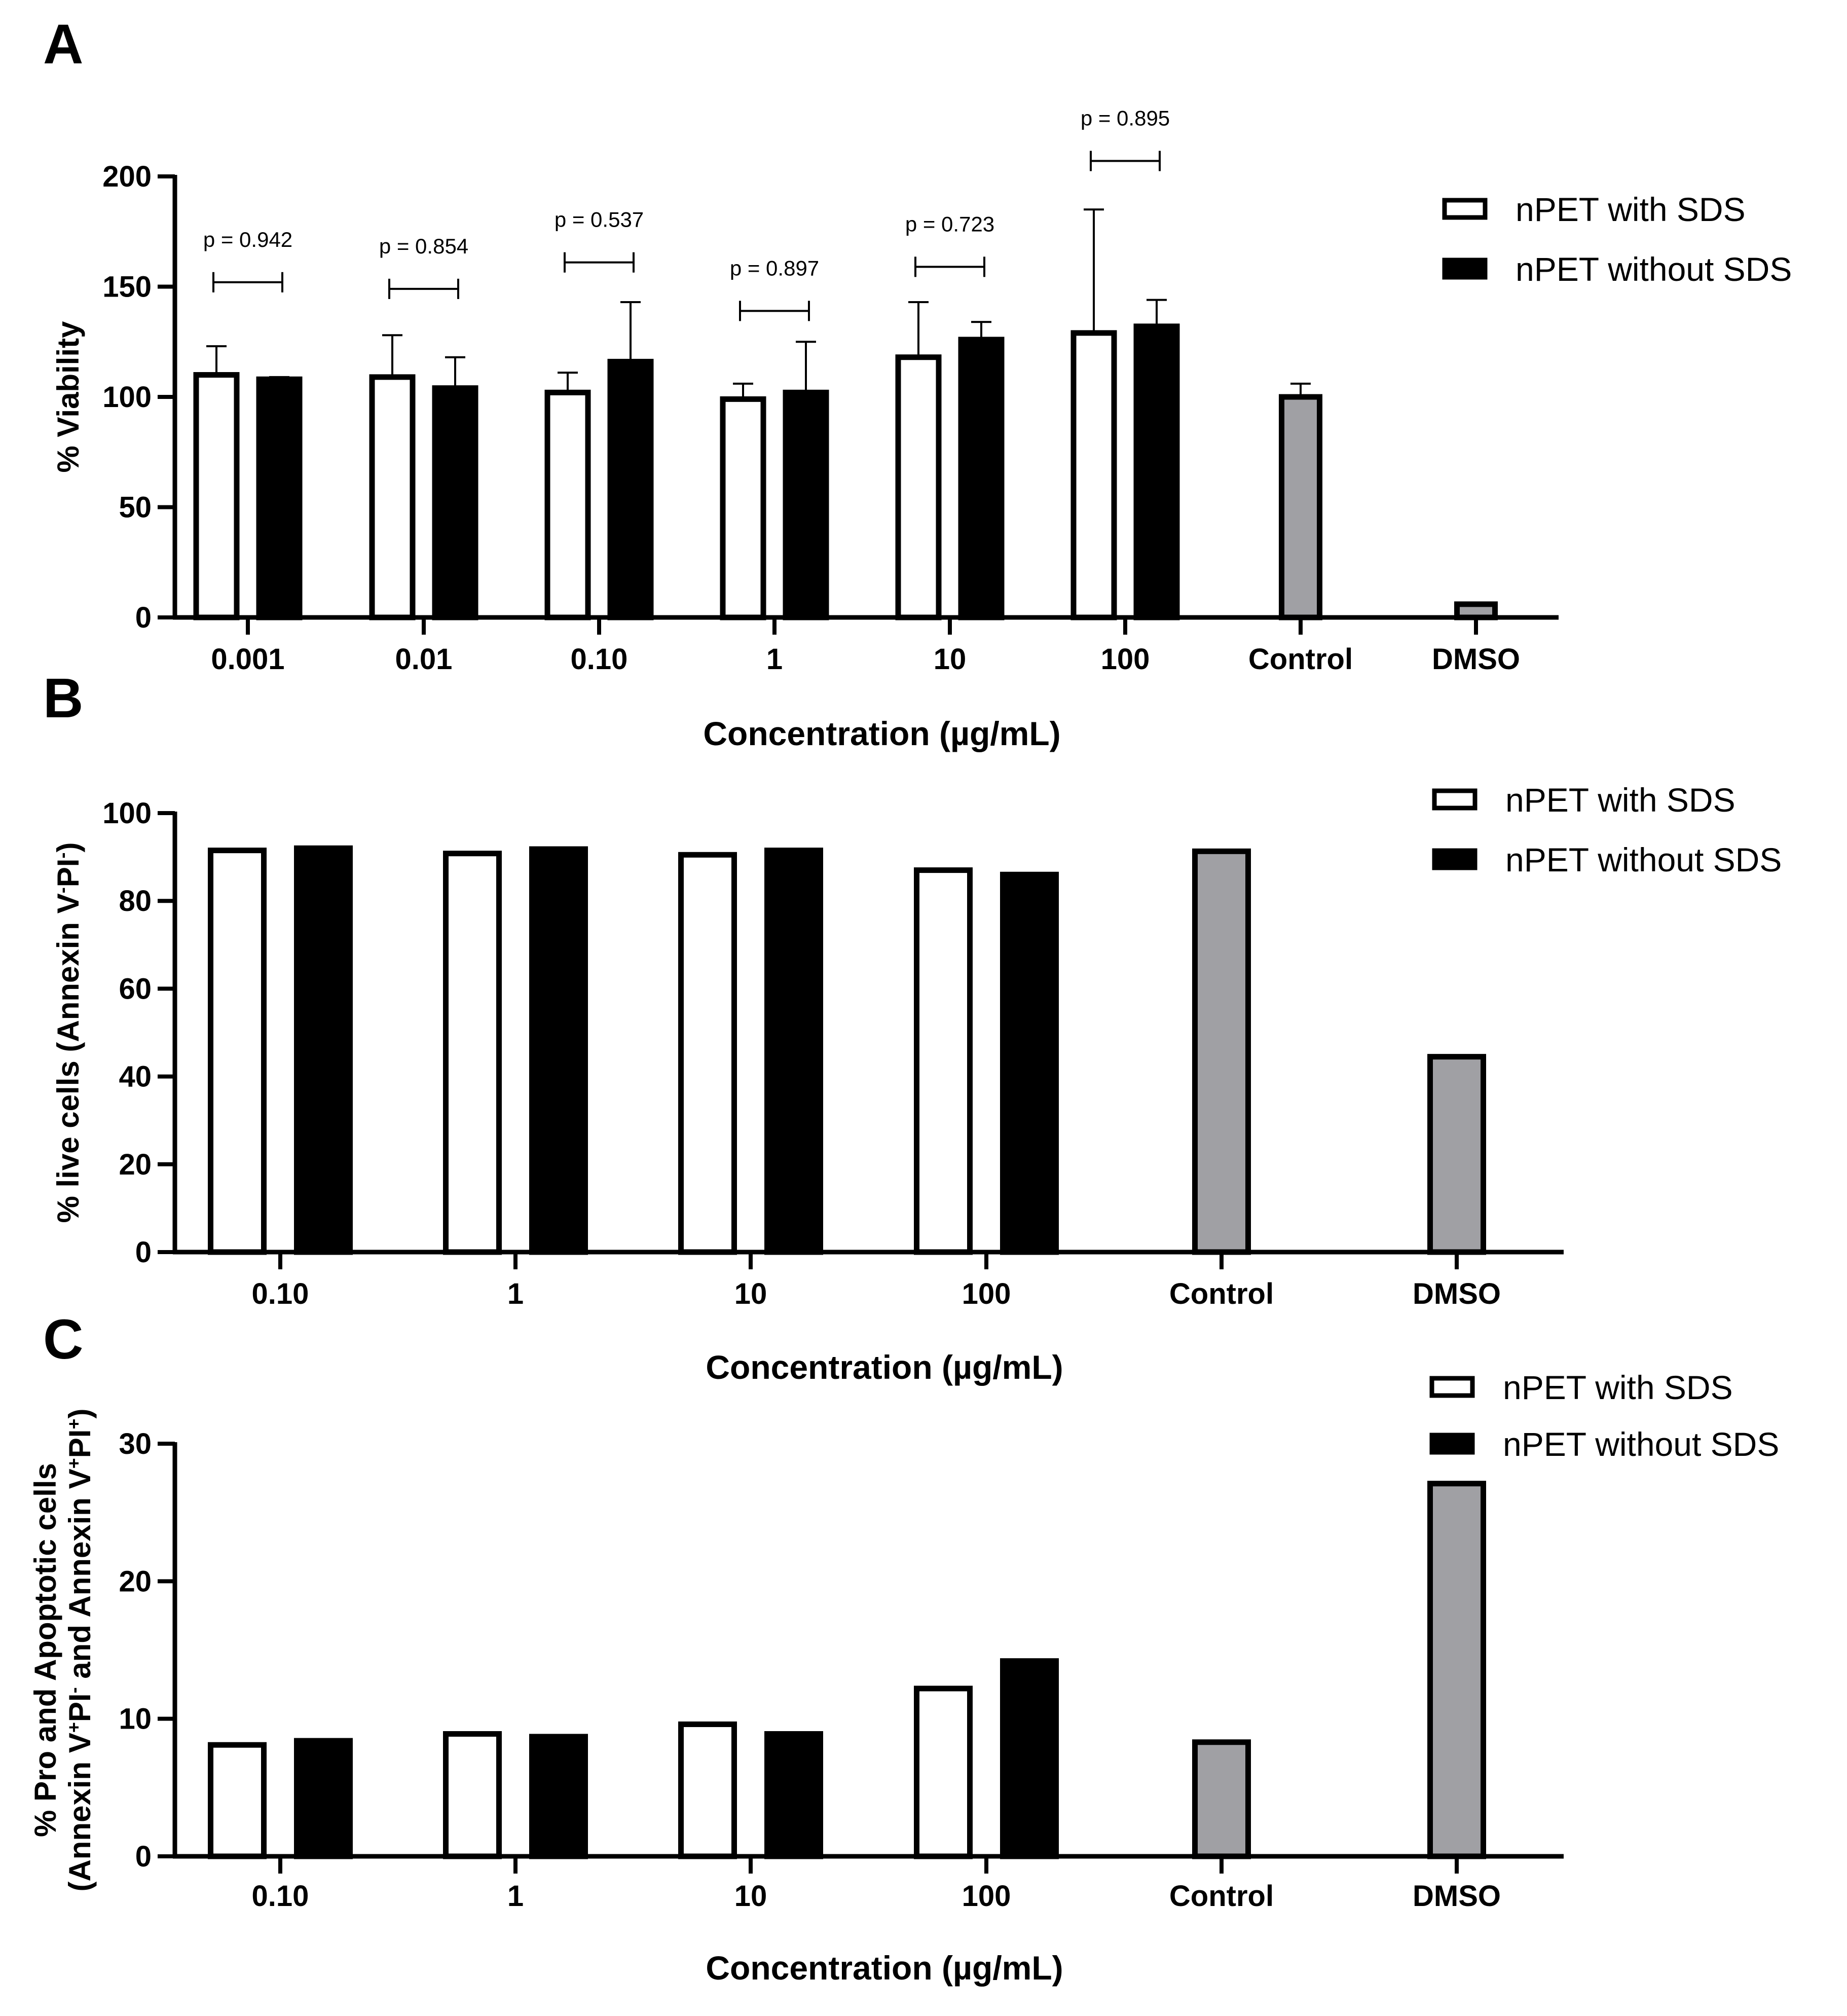 This screenshot has width=1847, height=2016. Describe the element at coordinates (1456, 1670) in the screenshot. I see `bar-control-dmso` at that location.